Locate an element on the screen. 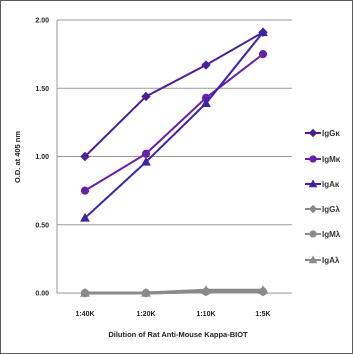  y-tick-label: 2.00 is located at coordinates (42, 21).